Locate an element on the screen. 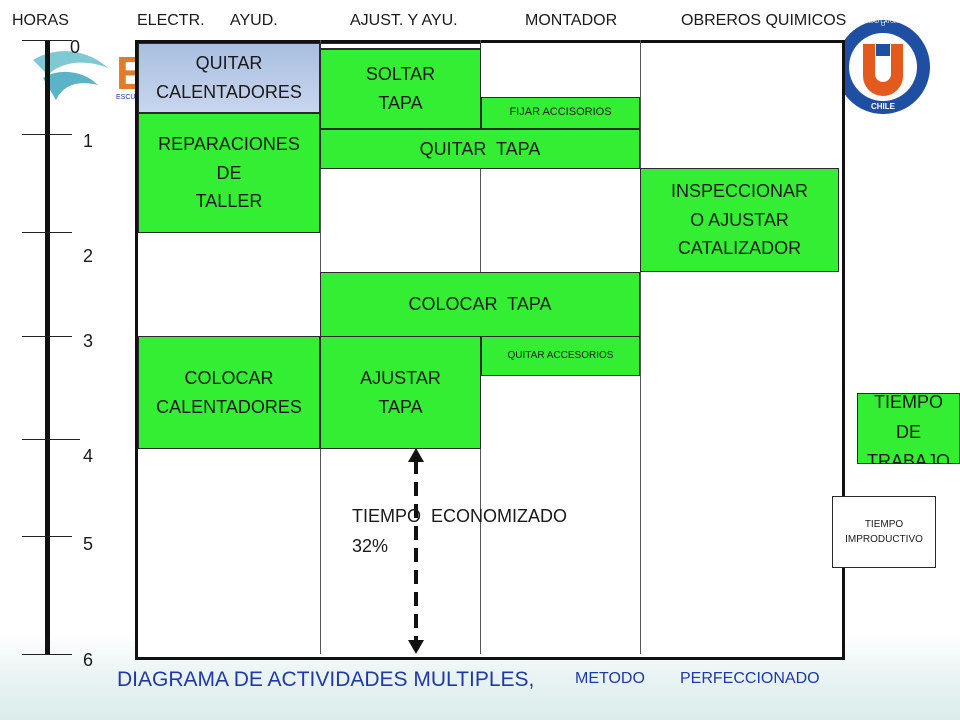  activity-label: INSPECCIONAR O AJUSTAR CATALIZADOR is located at coordinates (739, 219).